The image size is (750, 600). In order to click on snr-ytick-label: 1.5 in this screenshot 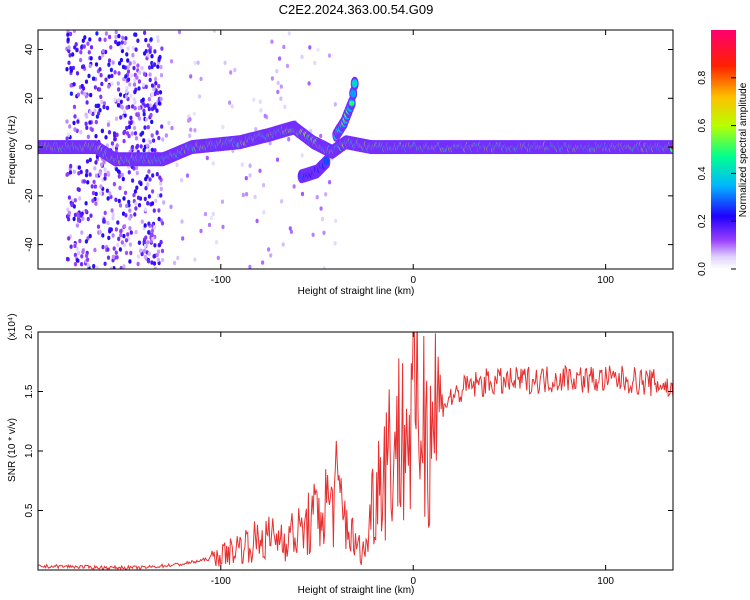, I will do `click(29, 391)`.